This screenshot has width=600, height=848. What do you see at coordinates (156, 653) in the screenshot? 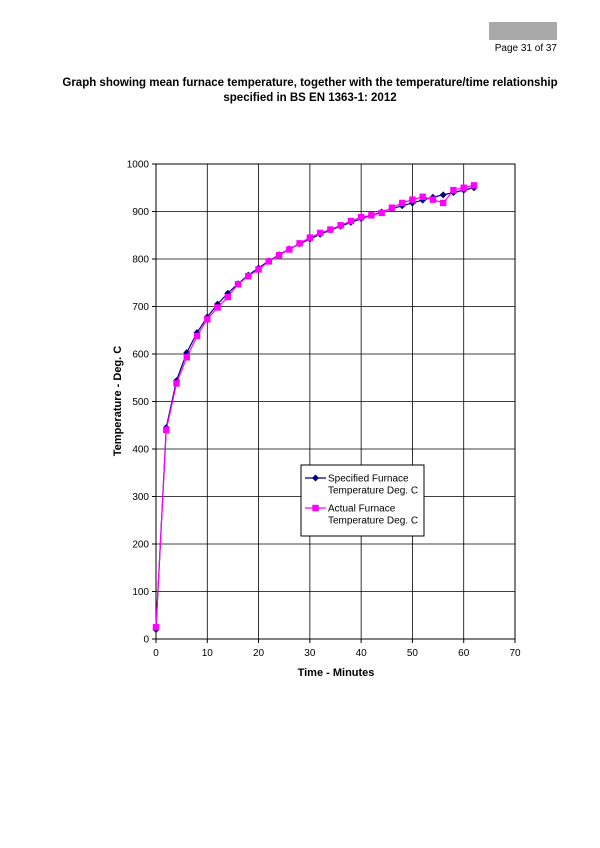
I see `x-tick-label: 0` at bounding box center [156, 653].